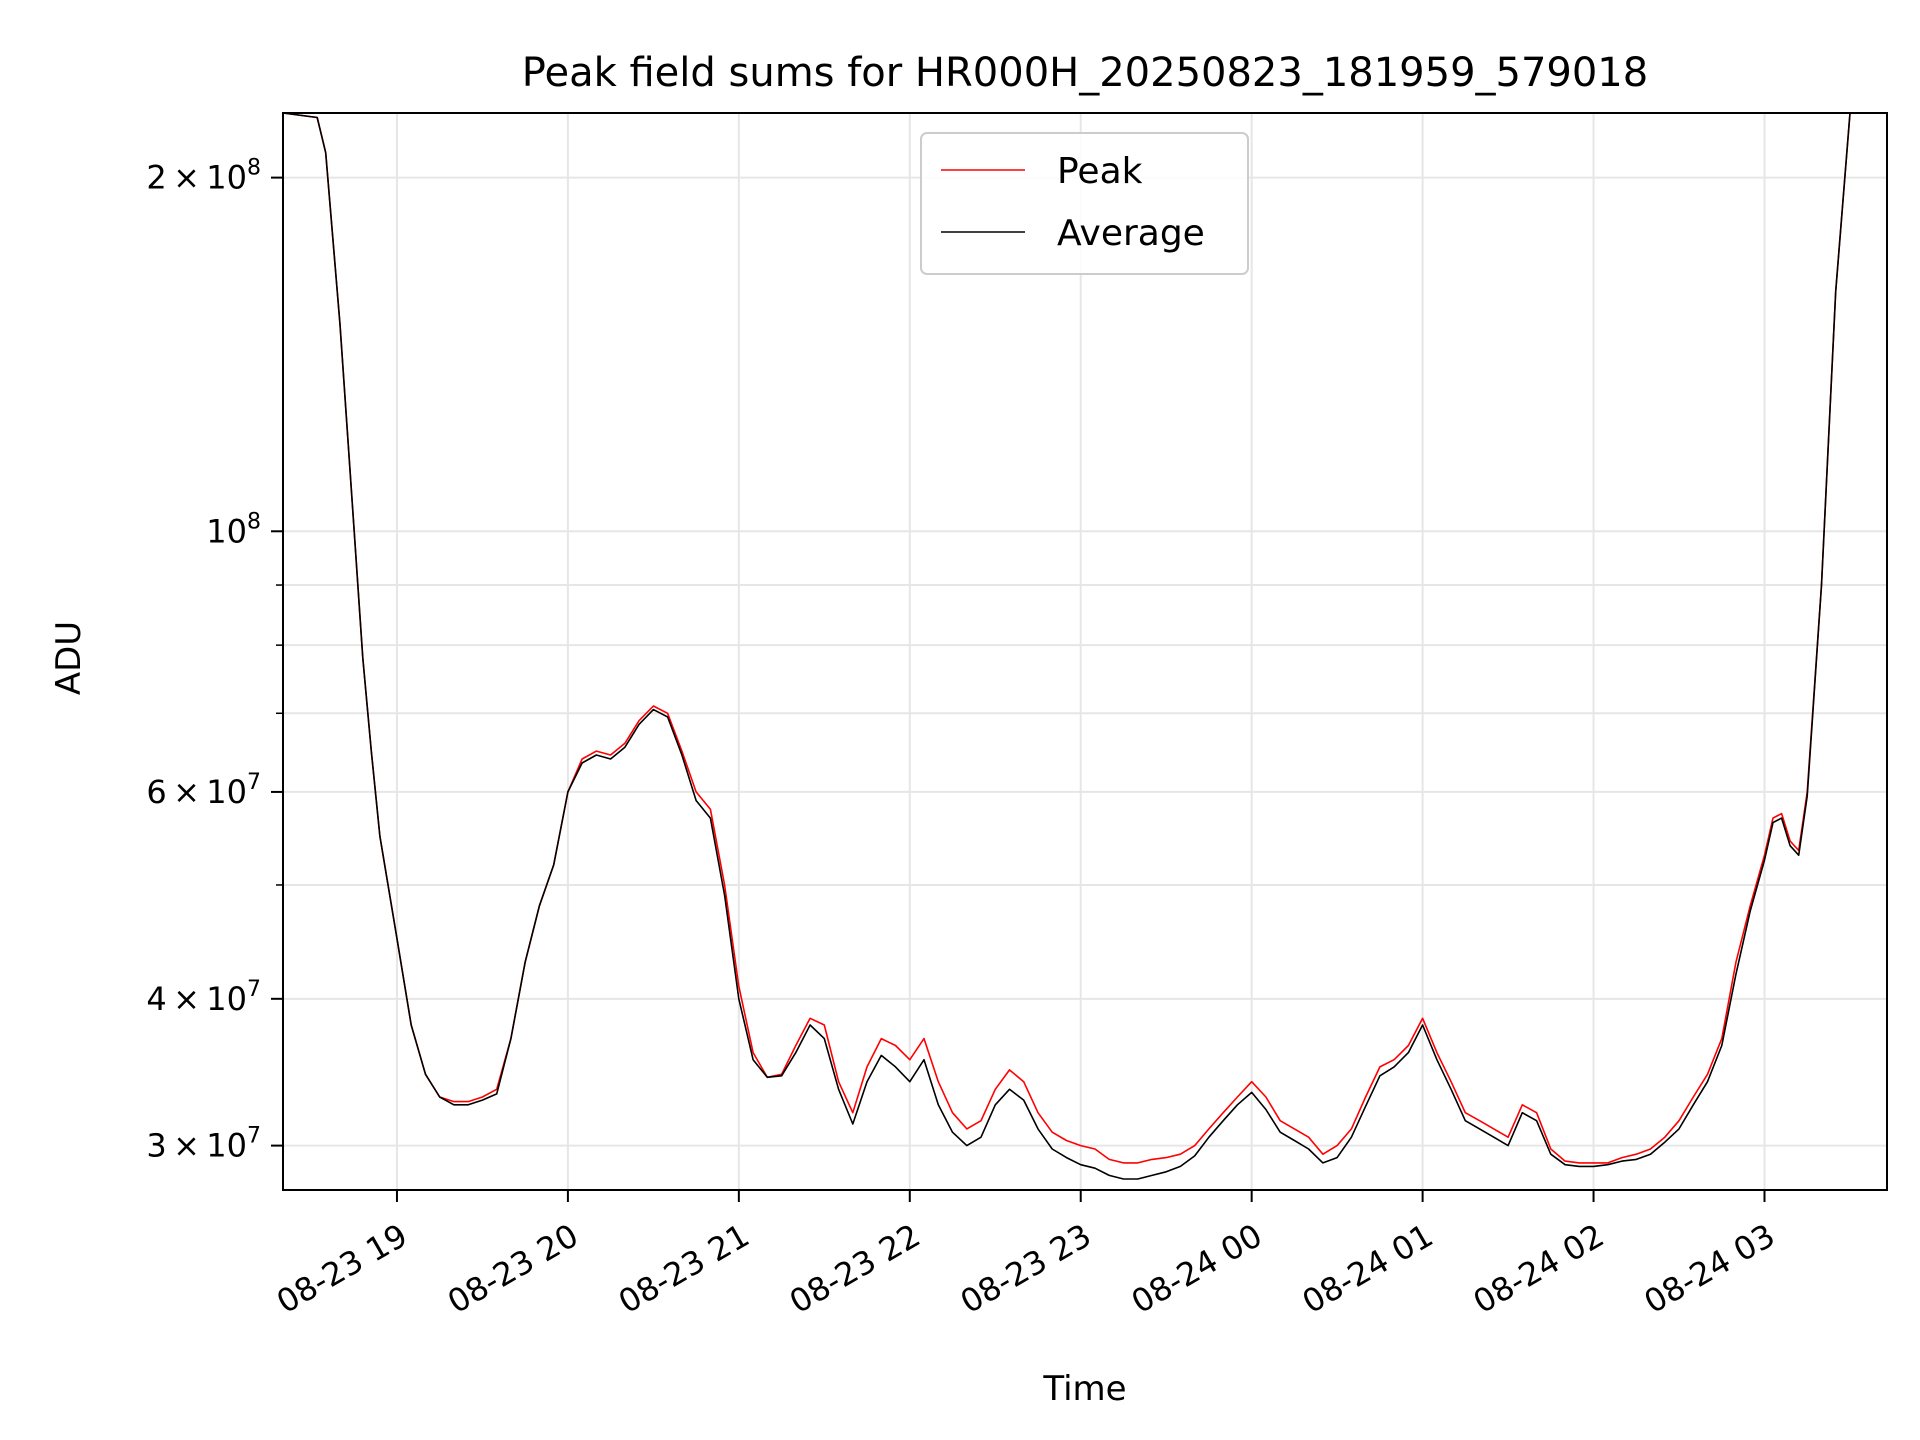 This screenshot has width=1920, height=1440. I want to click on y-tick-label: 108, so click(233, 529).